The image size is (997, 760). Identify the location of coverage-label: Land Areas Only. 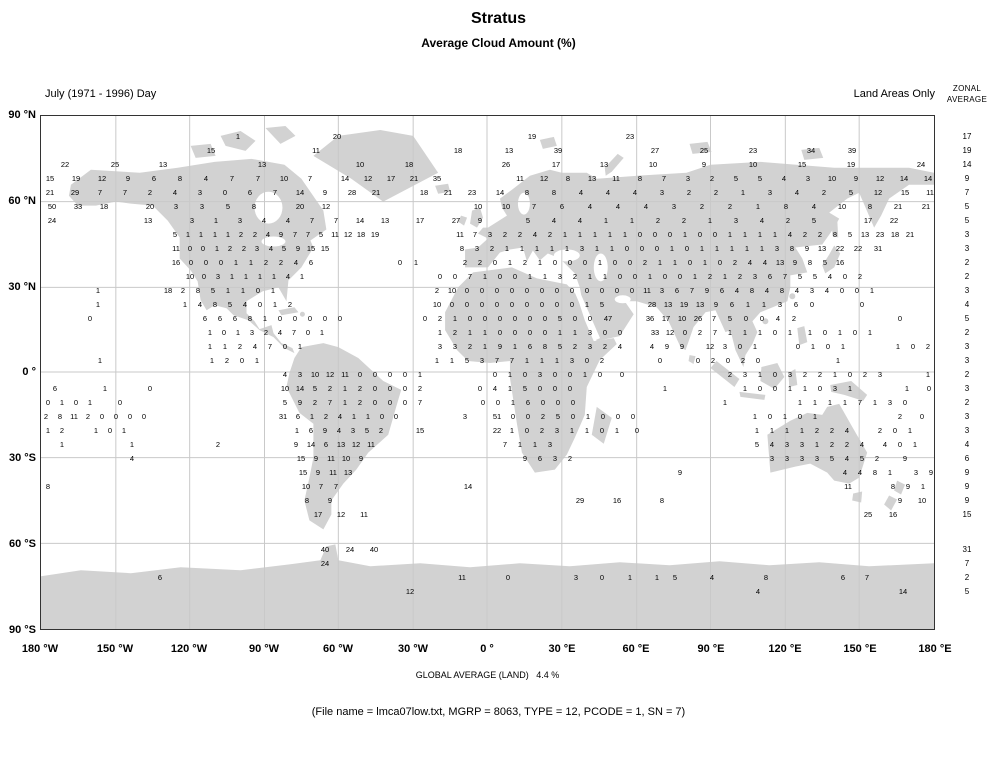
(894, 94).